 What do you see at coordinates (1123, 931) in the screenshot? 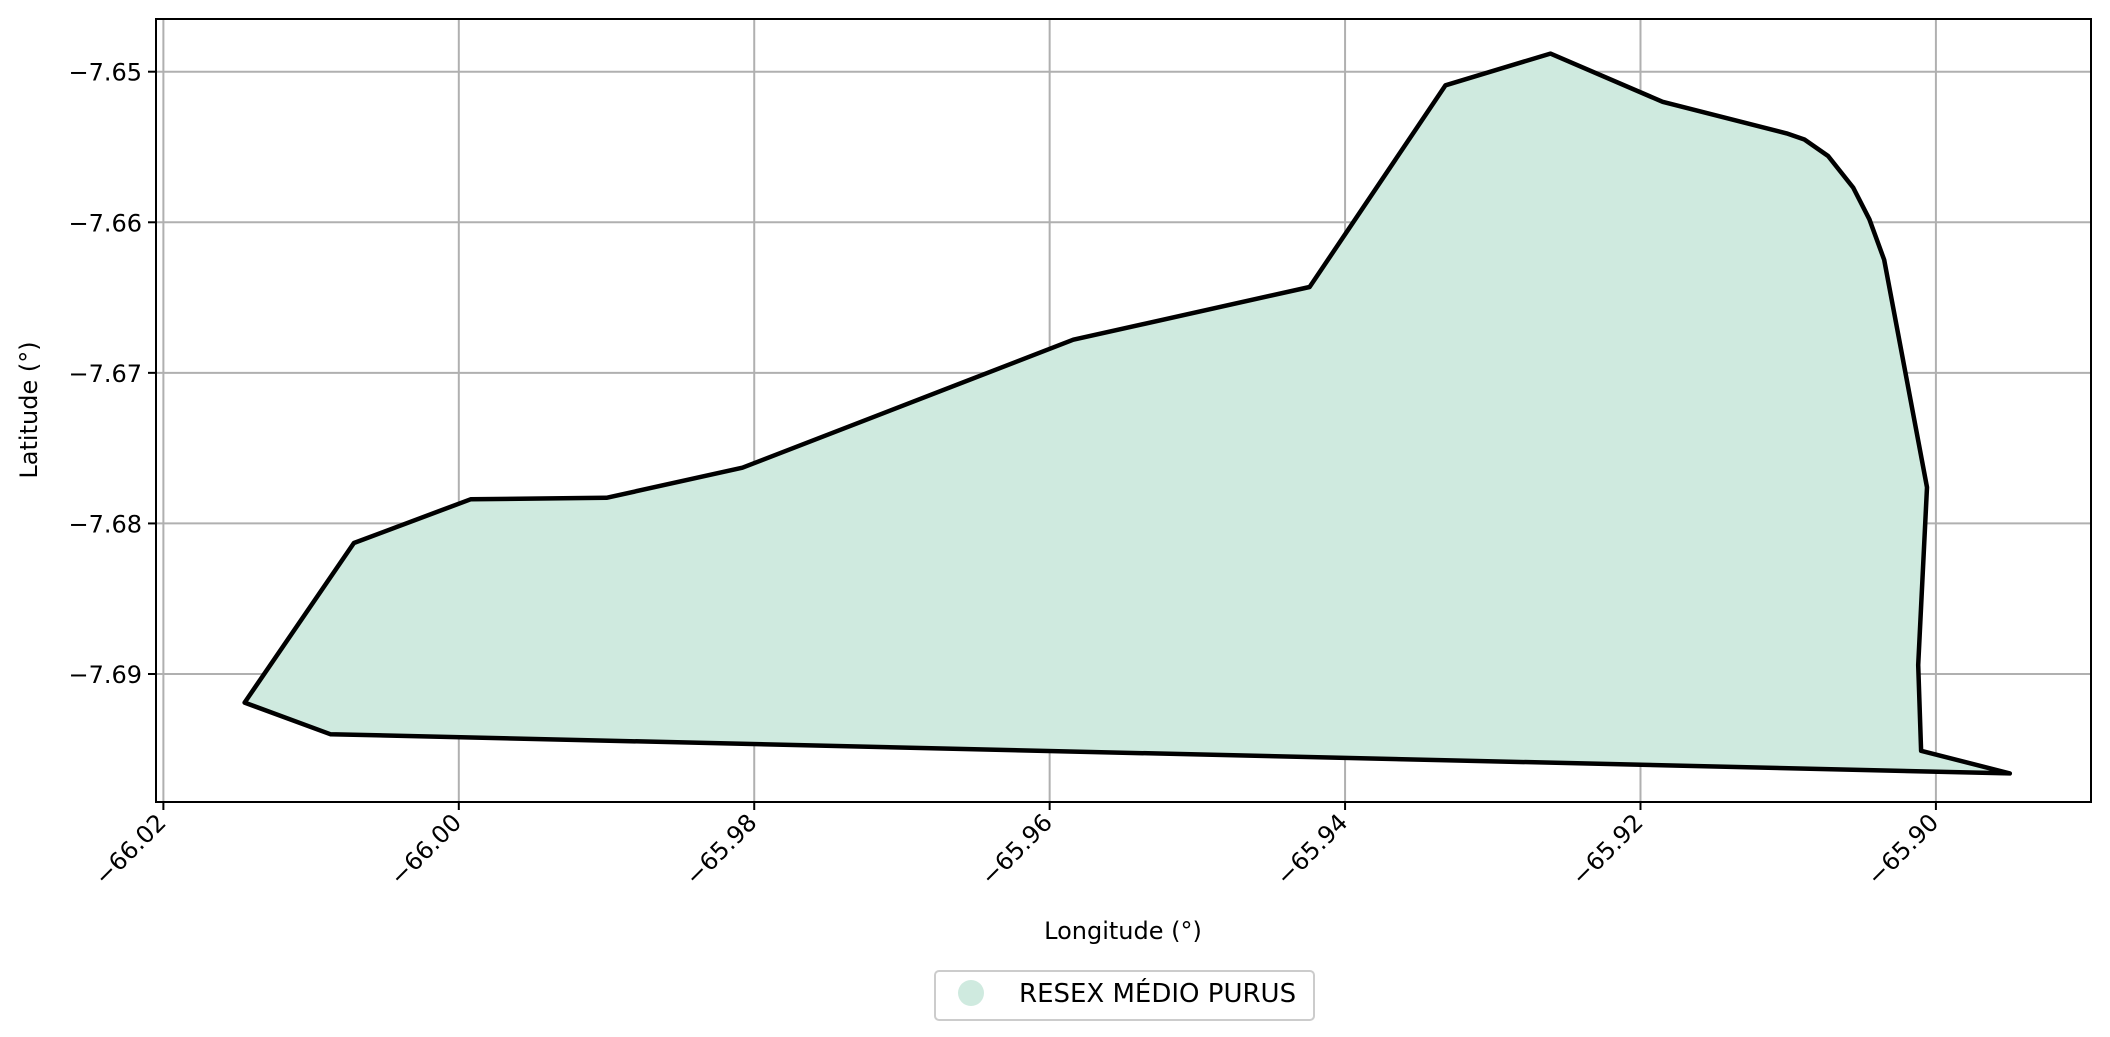
I see `x-axis-label: Longitude (°)` at bounding box center [1123, 931].